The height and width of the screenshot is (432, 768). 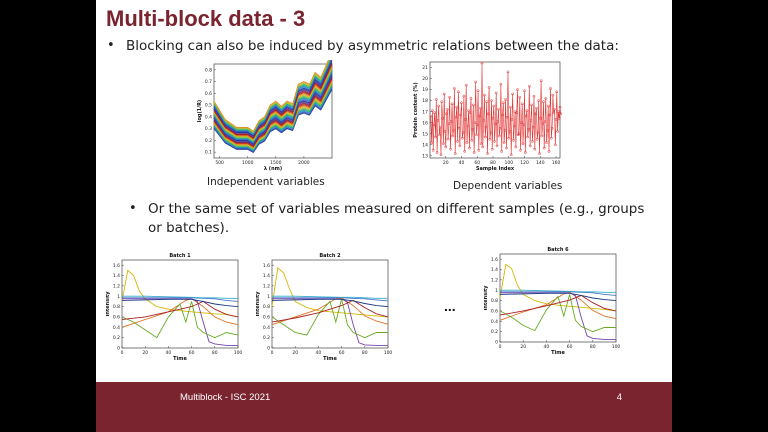 What do you see at coordinates (208, 106) in the screenshot?
I see `y-tick-label: 0.5` at bounding box center [208, 106].